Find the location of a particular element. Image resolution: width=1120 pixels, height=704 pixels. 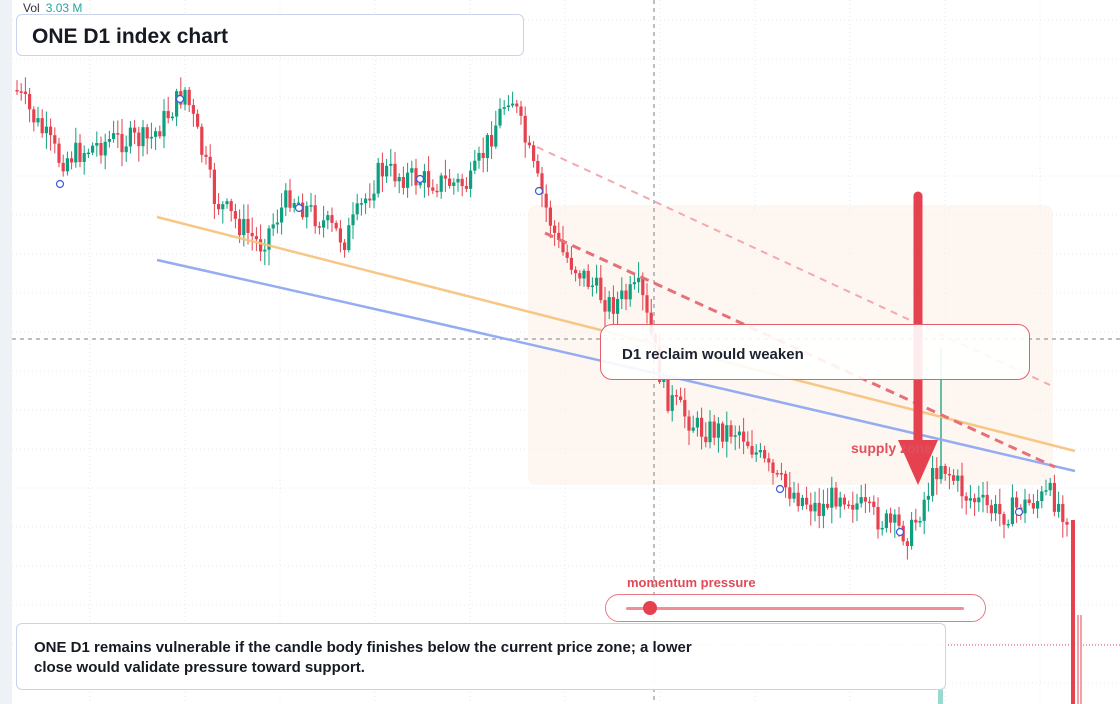

momentum-track is located at coordinates (795, 608).